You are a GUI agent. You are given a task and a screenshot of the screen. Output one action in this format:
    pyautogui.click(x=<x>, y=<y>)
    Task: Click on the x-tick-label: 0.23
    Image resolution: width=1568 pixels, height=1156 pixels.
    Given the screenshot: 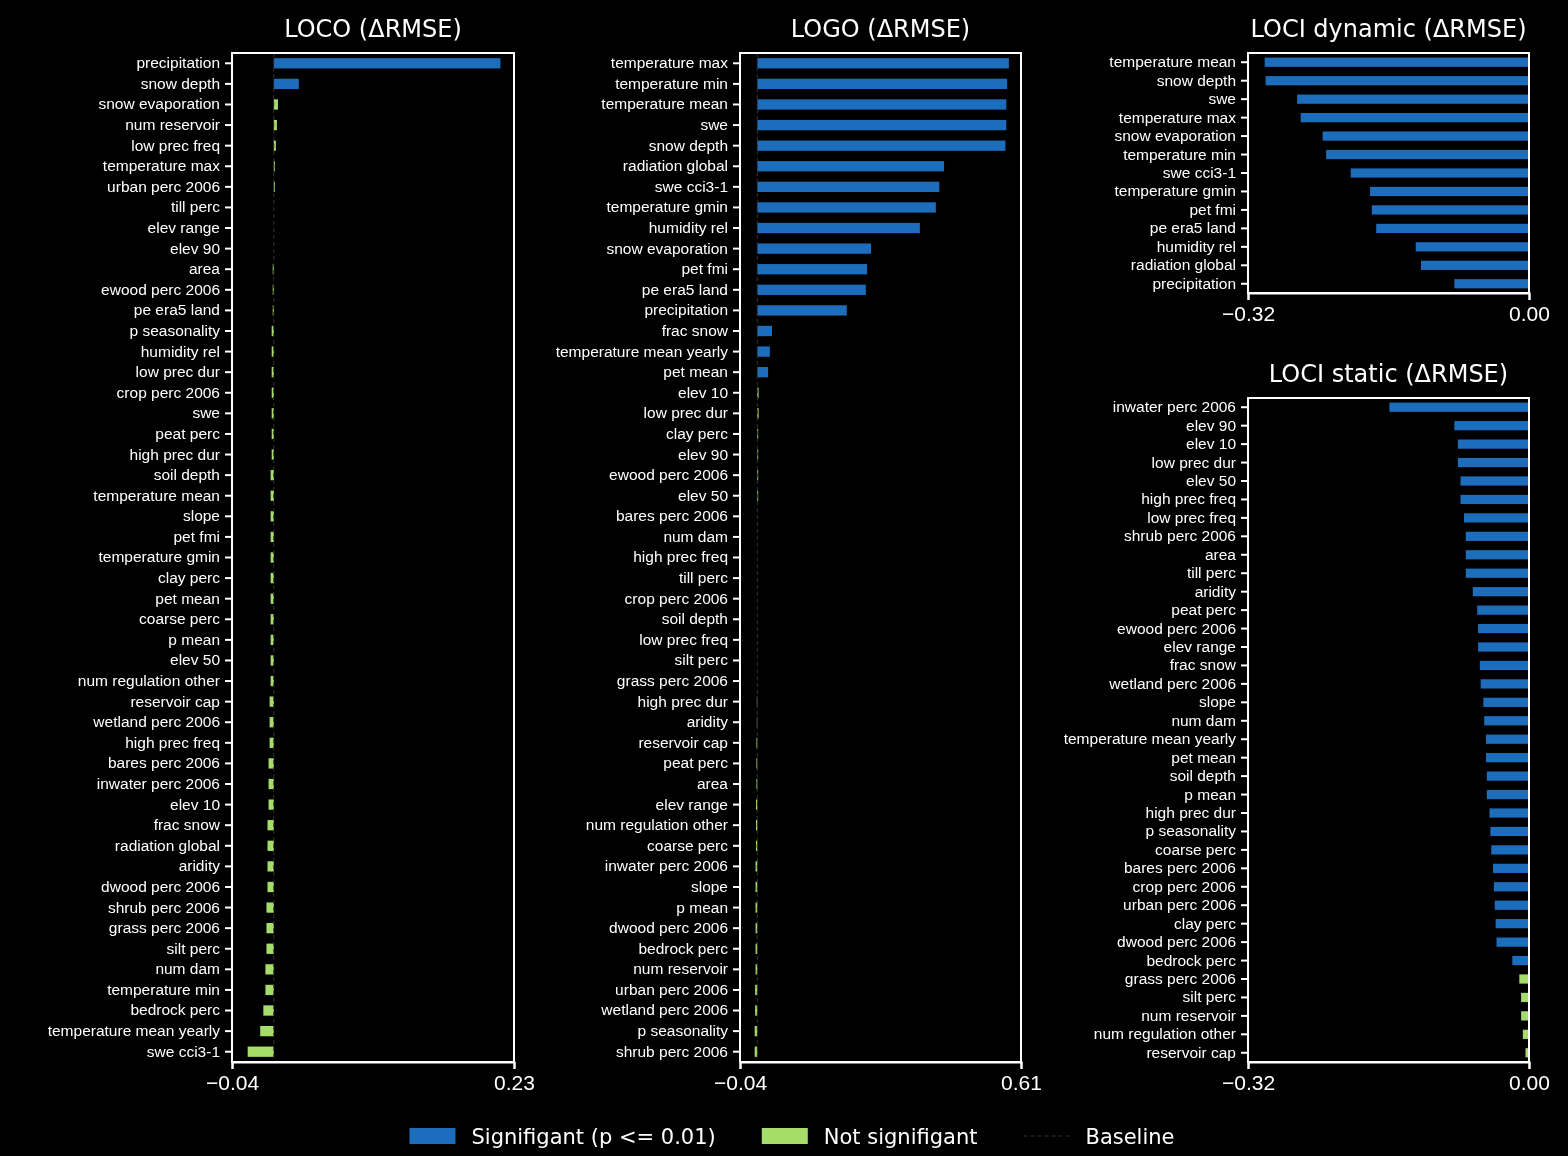 What is the action you would take?
    pyautogui.click(x=514, y=1082)
    